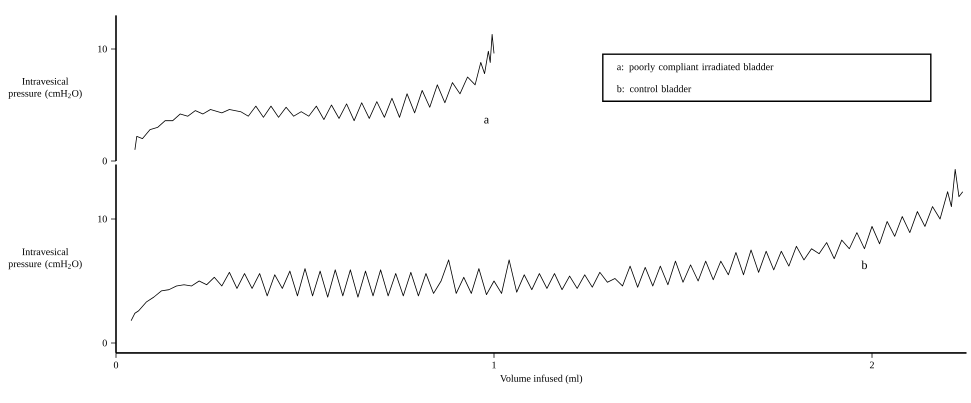  What do you see at coordinates (116, 365) in the screenshot?
I see `x-tick-label: 0` at bounding box center [116, 365].